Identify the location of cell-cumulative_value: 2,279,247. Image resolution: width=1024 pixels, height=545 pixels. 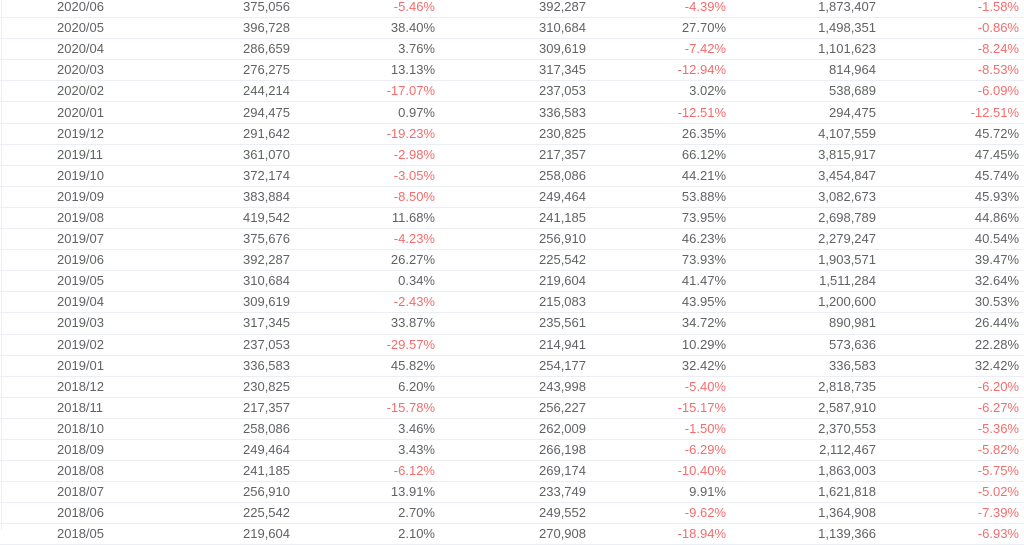
(847, 239).